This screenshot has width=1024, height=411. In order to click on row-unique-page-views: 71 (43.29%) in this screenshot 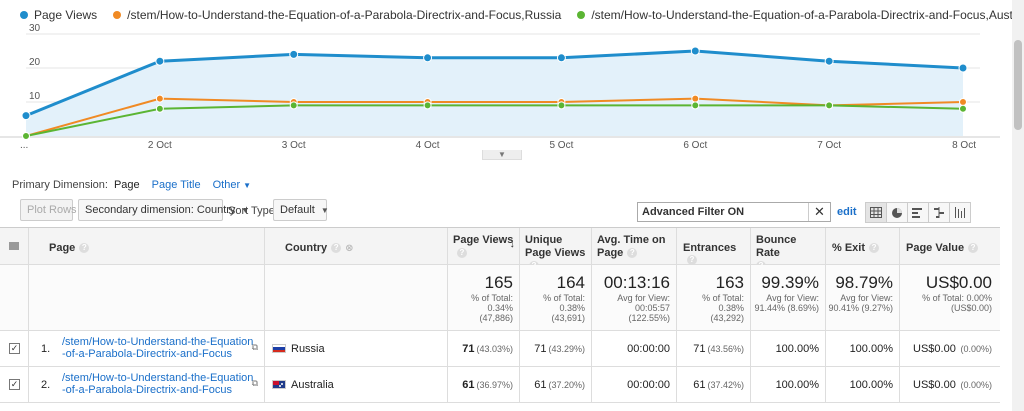, I will do `click(555, 348)`.